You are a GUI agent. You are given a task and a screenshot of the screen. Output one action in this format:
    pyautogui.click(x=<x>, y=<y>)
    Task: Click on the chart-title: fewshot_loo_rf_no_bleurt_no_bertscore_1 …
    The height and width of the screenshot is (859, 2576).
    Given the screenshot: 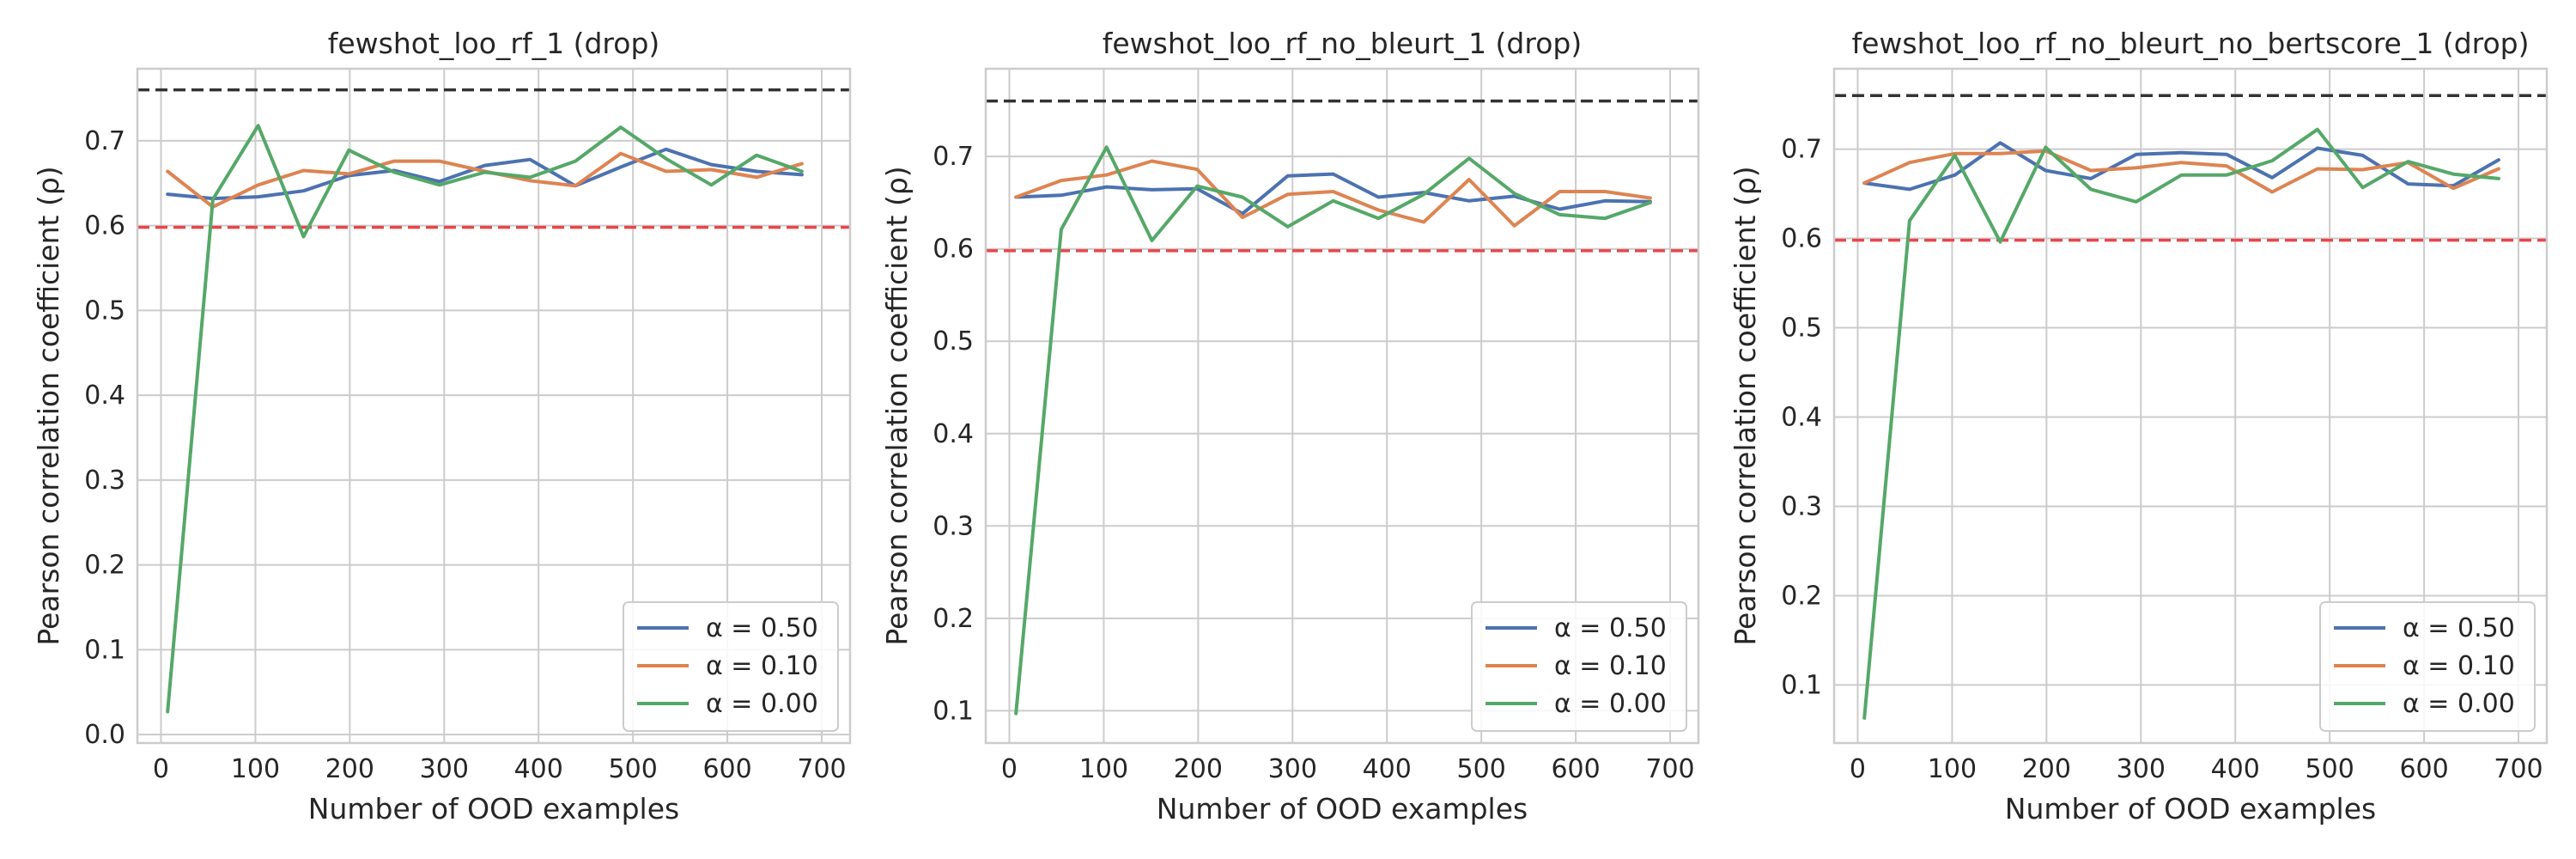 What is the action you would take?
    pyautogui.click(x=2190, y=44)
    